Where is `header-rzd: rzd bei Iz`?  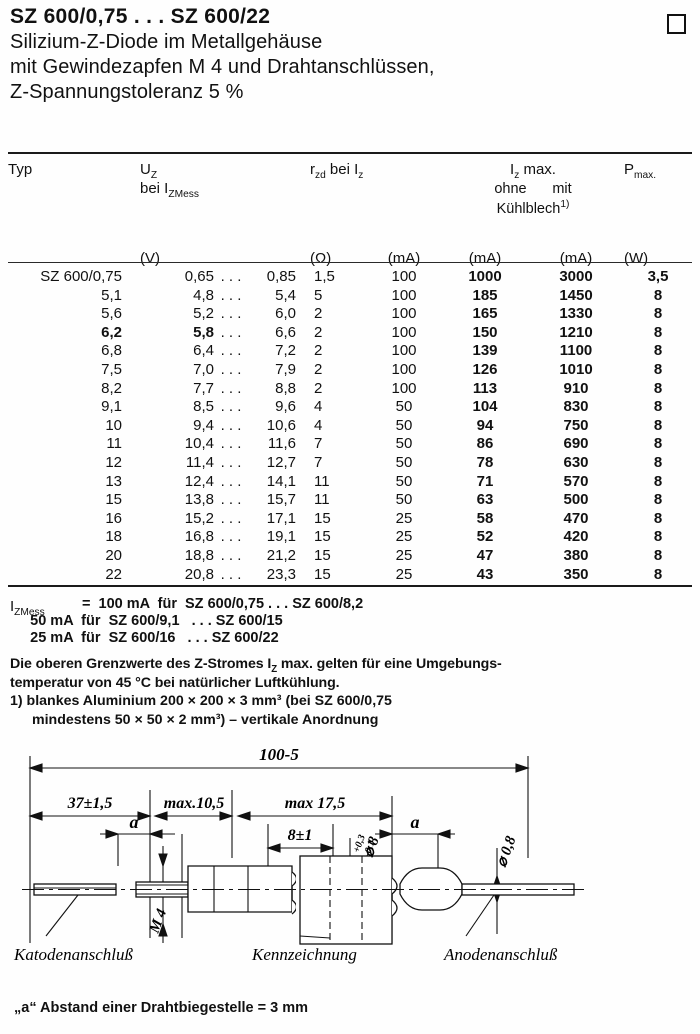 header-rzd: rzd bei Iz is located at coordinates (337, 171).